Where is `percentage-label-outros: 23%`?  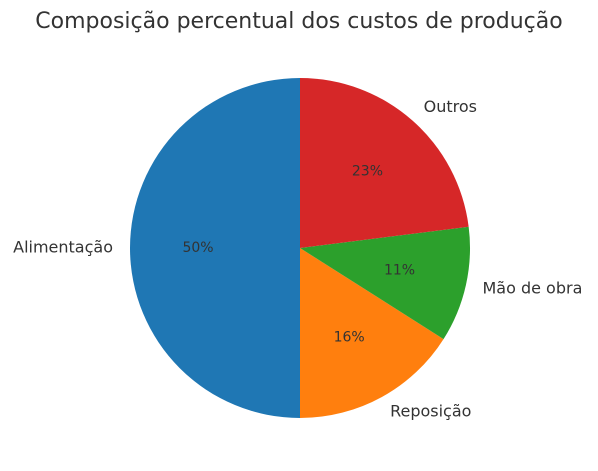 percentage-label-outros: 23% is located at coordinates (367, 171).